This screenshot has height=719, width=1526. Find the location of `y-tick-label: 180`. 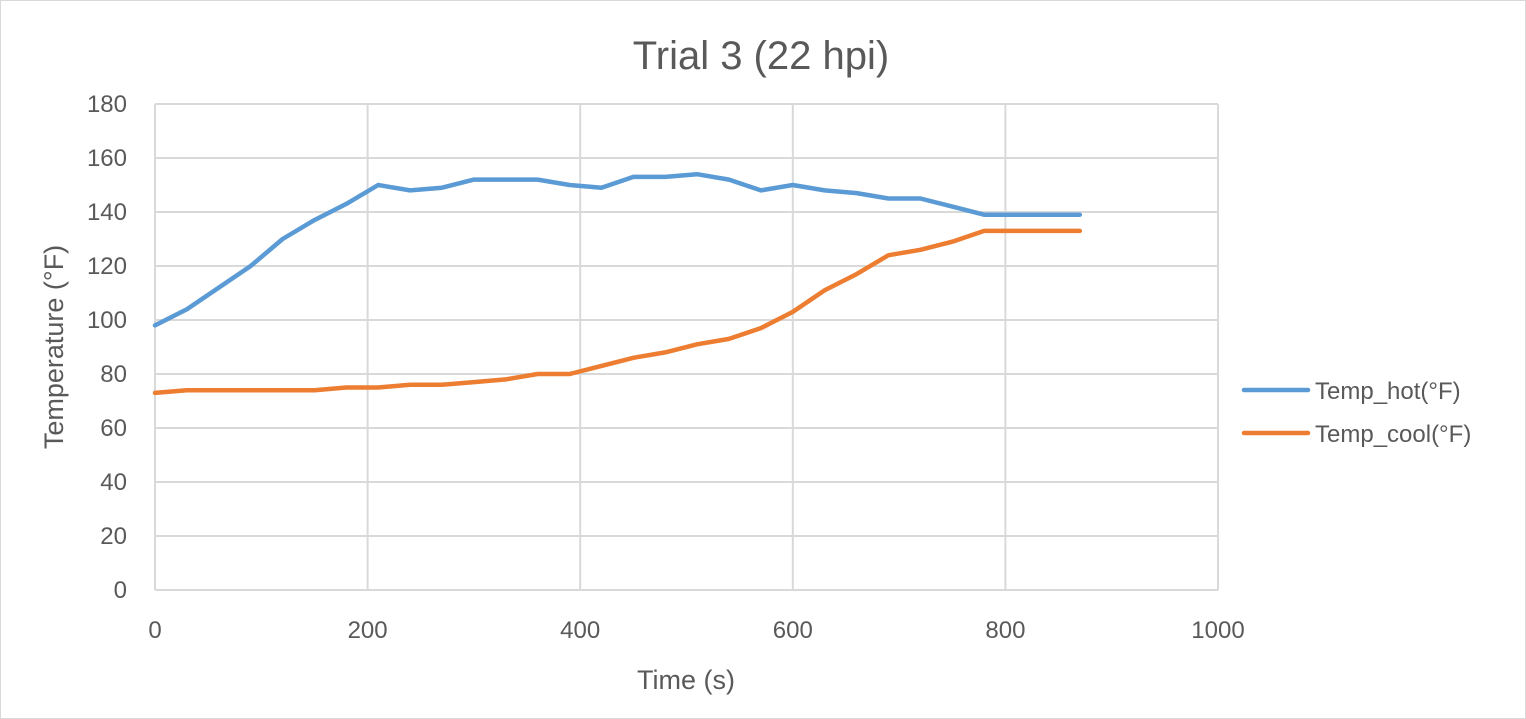

y-tick-label: 180 is located at coordinates (107, 104).